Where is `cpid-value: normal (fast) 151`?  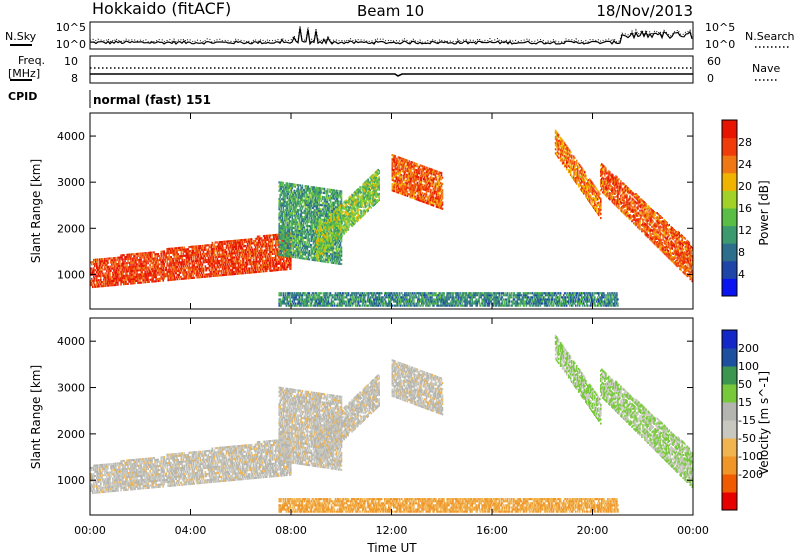
cpid-value: normal (fast) 151 is located at coordinates (152, 100).